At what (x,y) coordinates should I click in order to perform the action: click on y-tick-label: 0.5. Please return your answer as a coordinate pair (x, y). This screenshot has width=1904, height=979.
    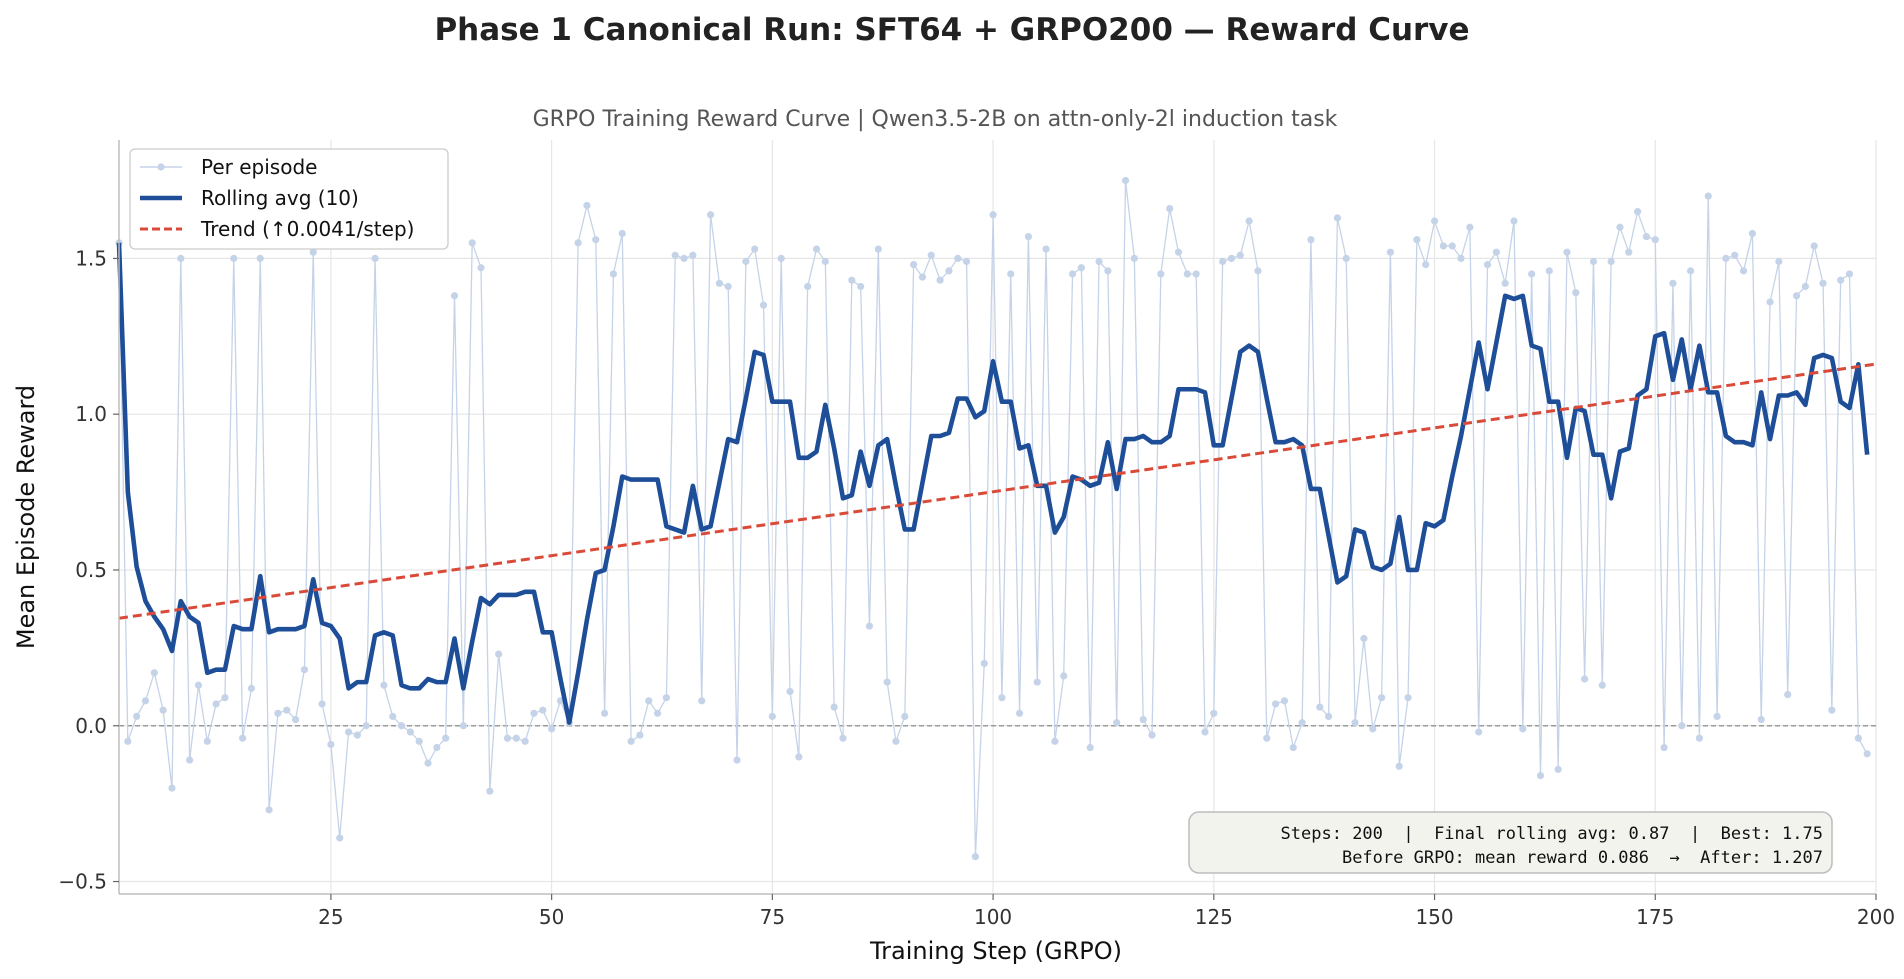
    Looking at the image, I should click on (91, 570).